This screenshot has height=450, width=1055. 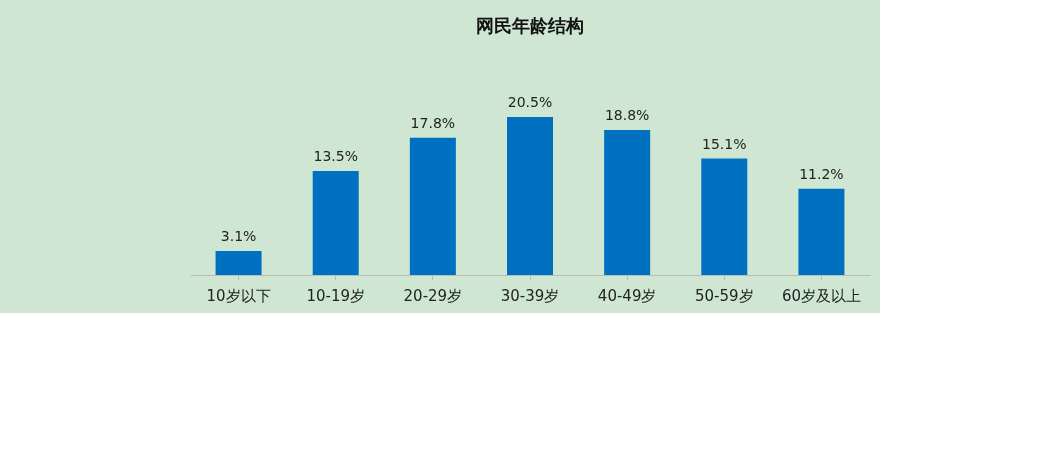 What do you see at coordinates (335, 155) in the screenshot?
I see `data-label: 13.5%` at bounding box center [335, 155].